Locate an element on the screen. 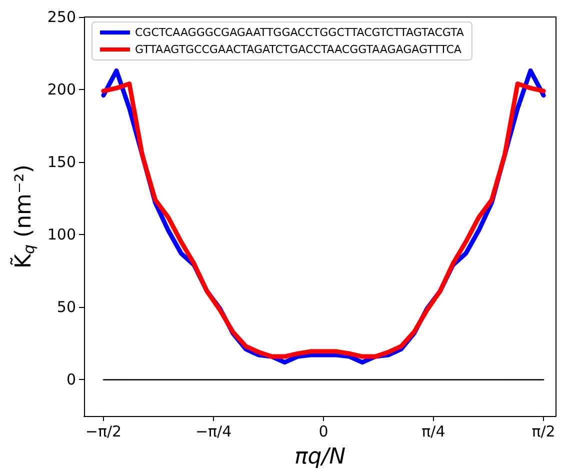 This screenshot has height=473, width=562. y-axis-title: K̃q (nm⁻²) is located at coordinates (23, 216).